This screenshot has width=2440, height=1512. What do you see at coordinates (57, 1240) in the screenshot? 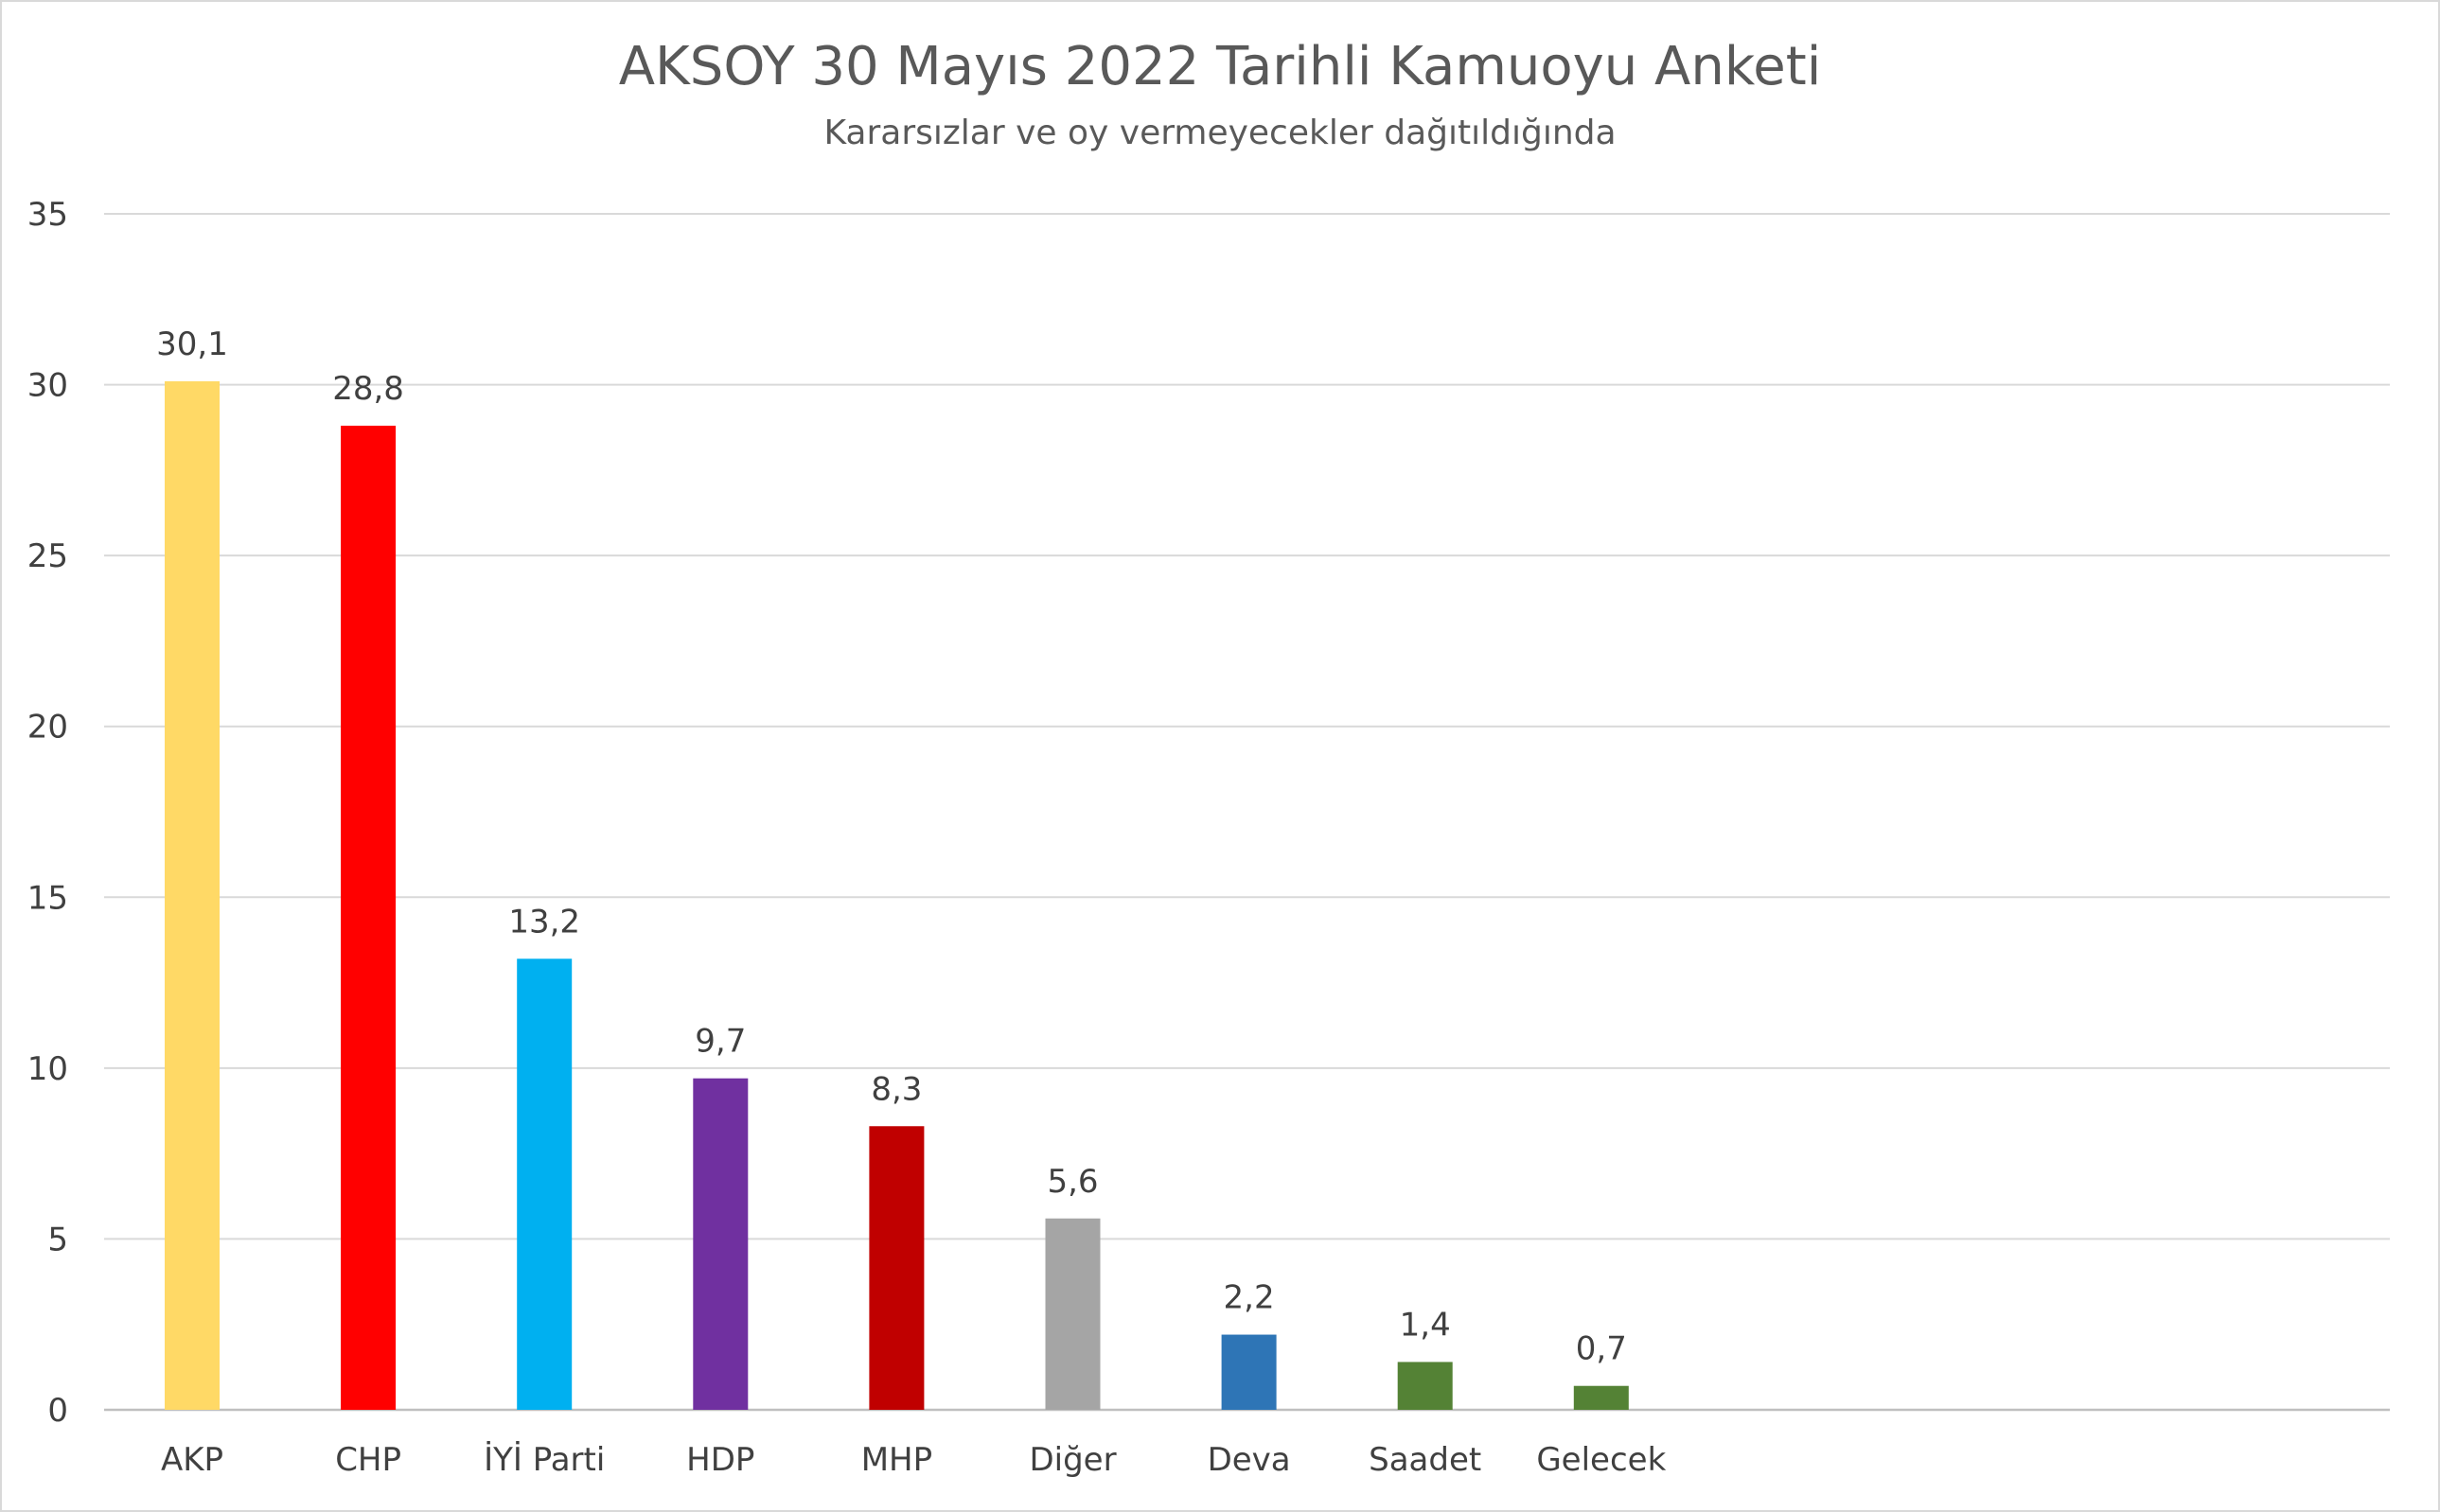
I see `y-tick-label: 5` at bounding box center [57, 1240].